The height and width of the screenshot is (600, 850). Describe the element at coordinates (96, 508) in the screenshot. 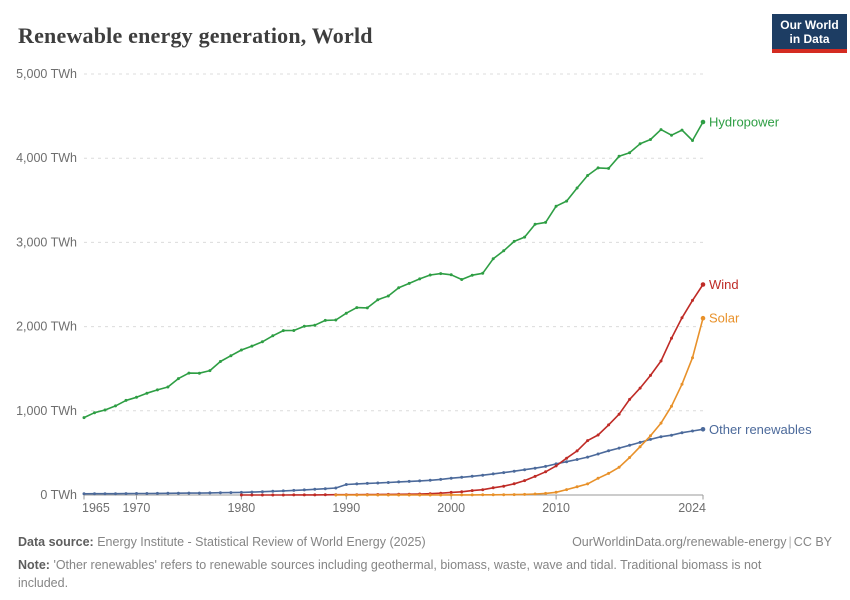

I see `x-tick-label: 1965` at that location.